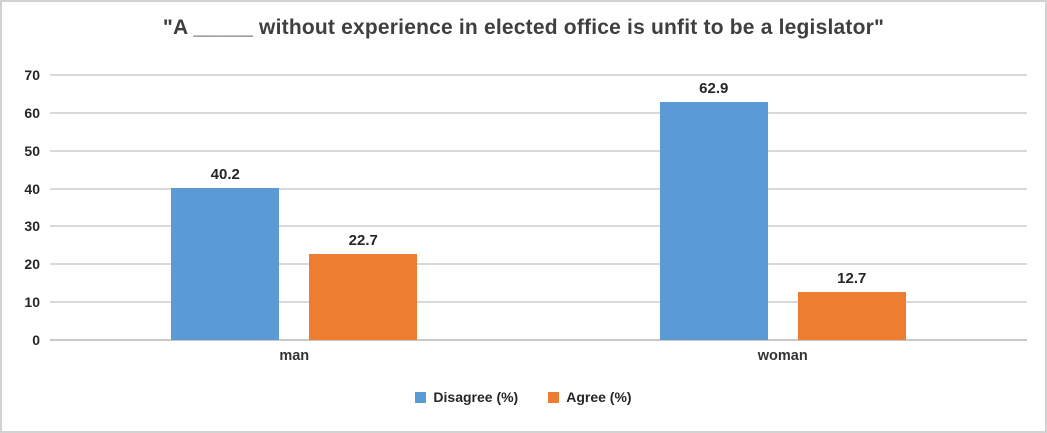 The image size is (1047, 433). Describe the element at coordinates (36, 340) in the screenshot. I see `y-tick-label-0: 0` at that location.